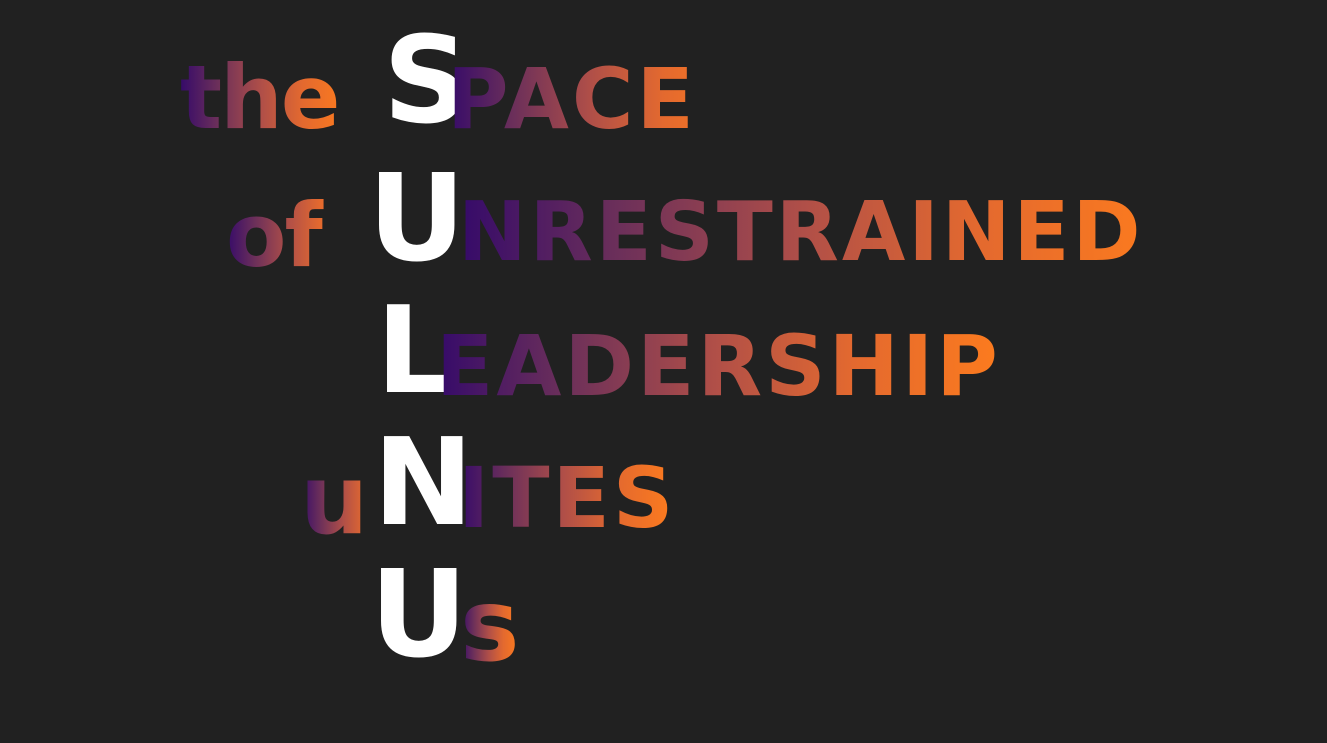 This screenshot has width=1327, height=743. What do you see at coordinates (567, 498) in the screenshot?
I see `word-ites: ITES` at bounding box center [567, 498].